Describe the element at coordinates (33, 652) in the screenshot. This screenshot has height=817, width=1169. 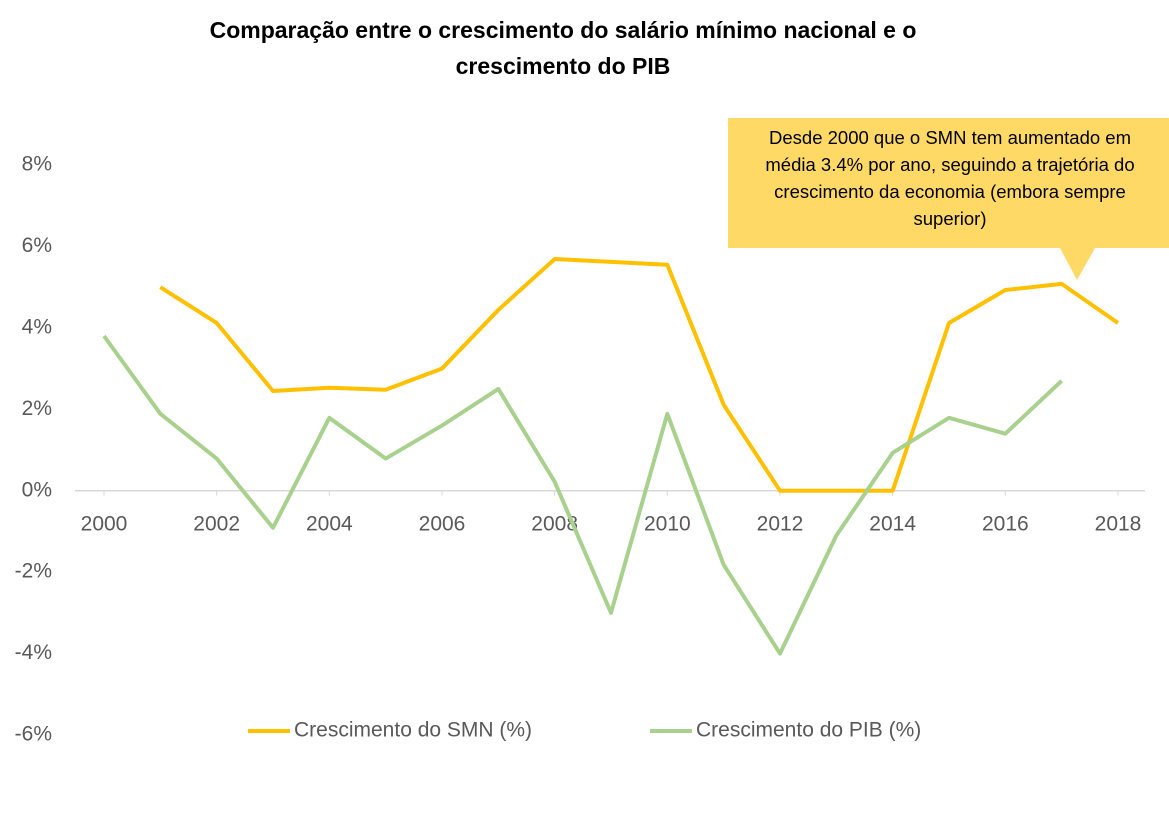
I see `y-tick-label: -4%` at that location.